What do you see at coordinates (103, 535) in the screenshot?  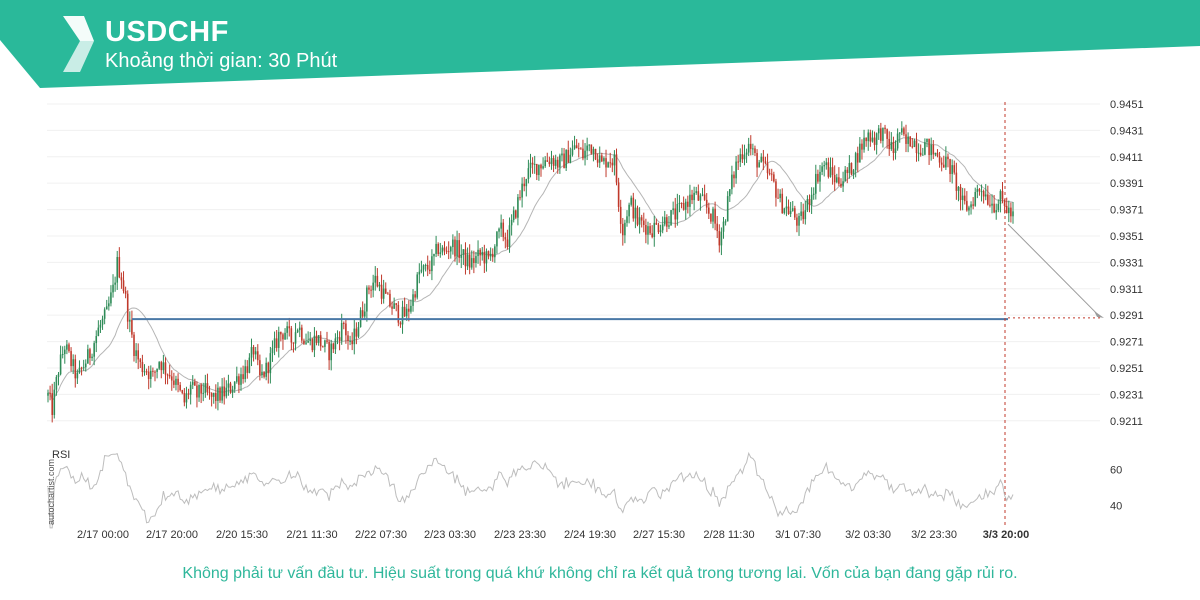 I see `x-tick-label: 2/17 00:00` at bounding box center [103, 535].